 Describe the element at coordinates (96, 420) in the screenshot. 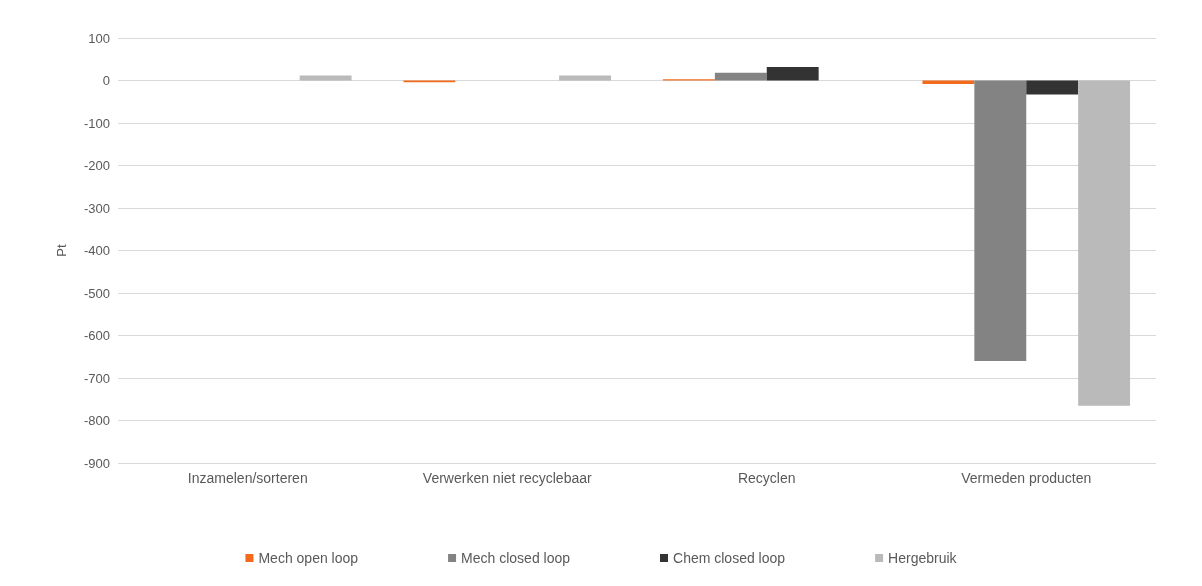

I see `y-tick-label: -800` at that location.